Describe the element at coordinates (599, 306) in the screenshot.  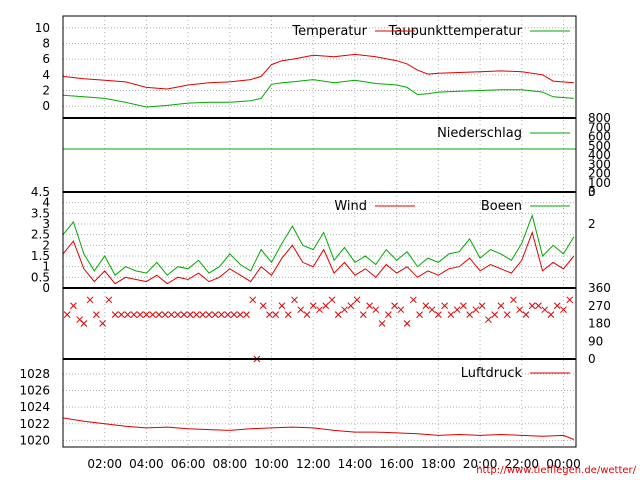
I see `y-tick-label-direction: 270` at that location.